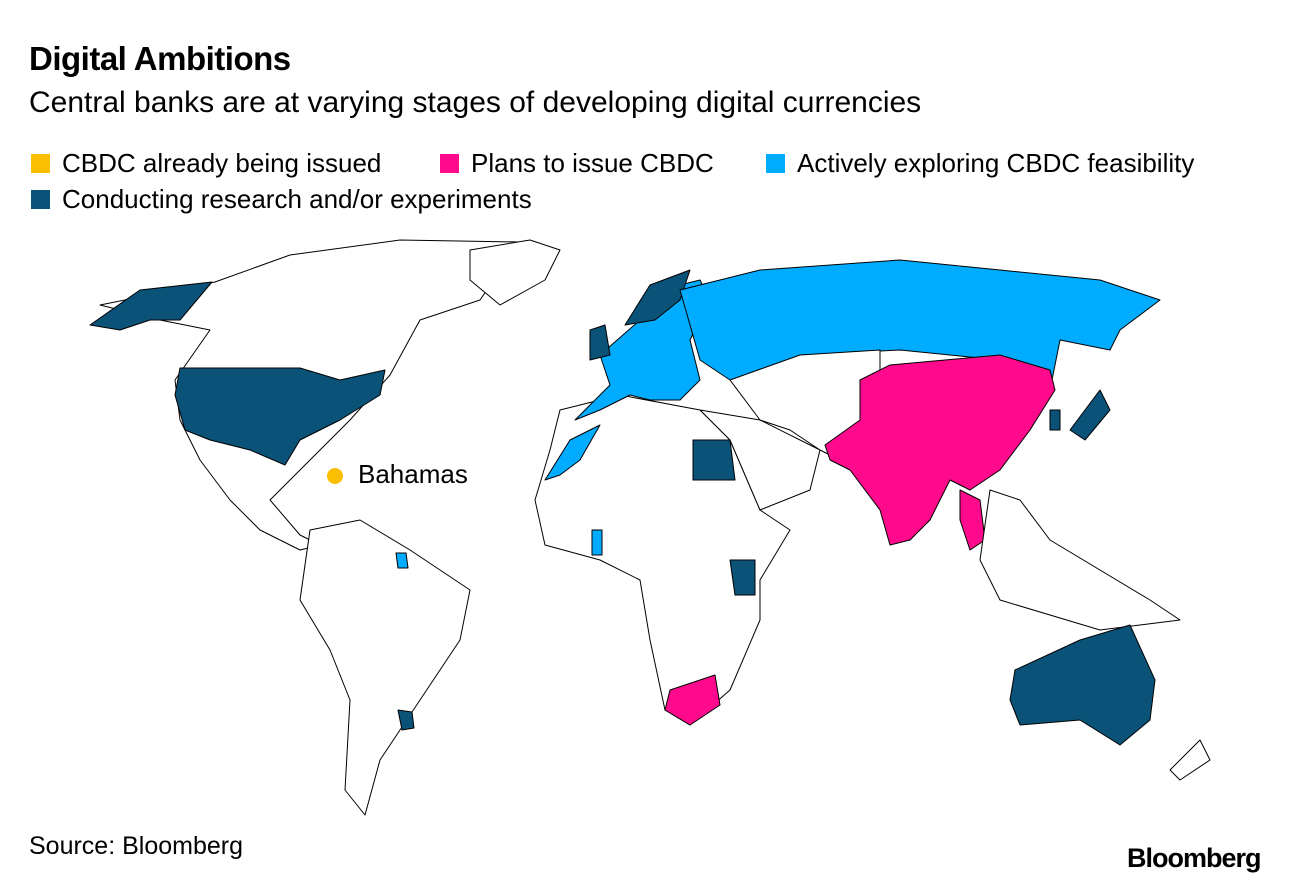  What do you see at coordinates (1080, 560) in the screenshot?
I see `southeast-asia` at bounding box center [1080, 560].